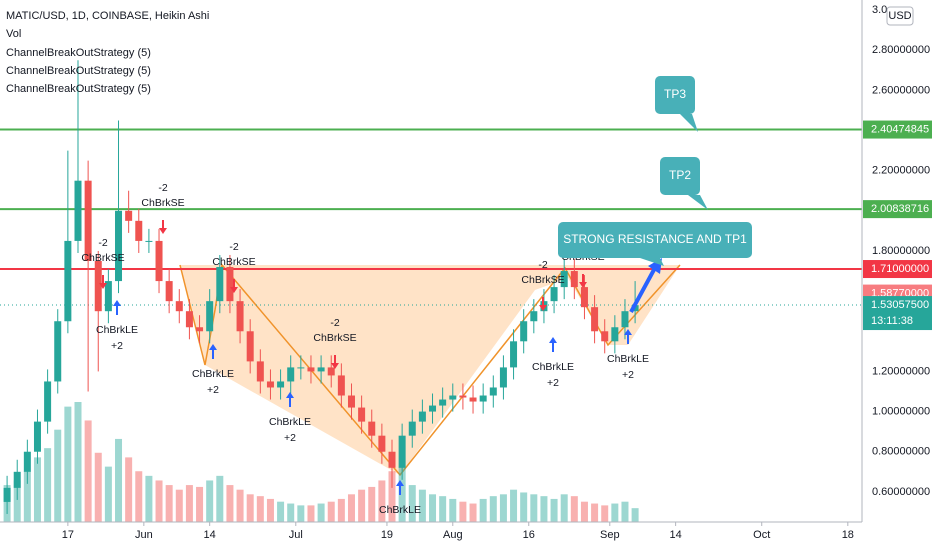 This screenshot has height=550, width=932. What do you see at coordinates (13, 34) in the screenshot?
I see `legend-item: Vol` at bounding box center [13, 34].